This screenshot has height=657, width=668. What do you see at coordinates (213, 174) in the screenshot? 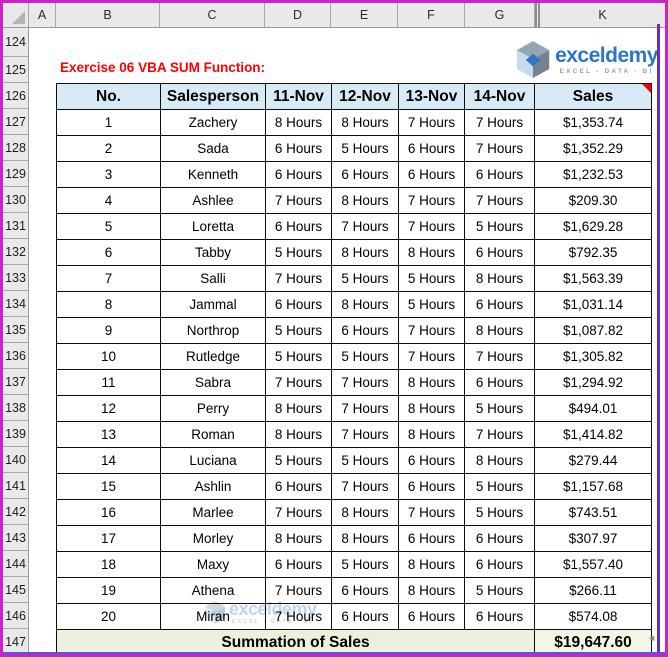
I see `cell-salesperson: Kenneth` at bounding box center [213, 174].